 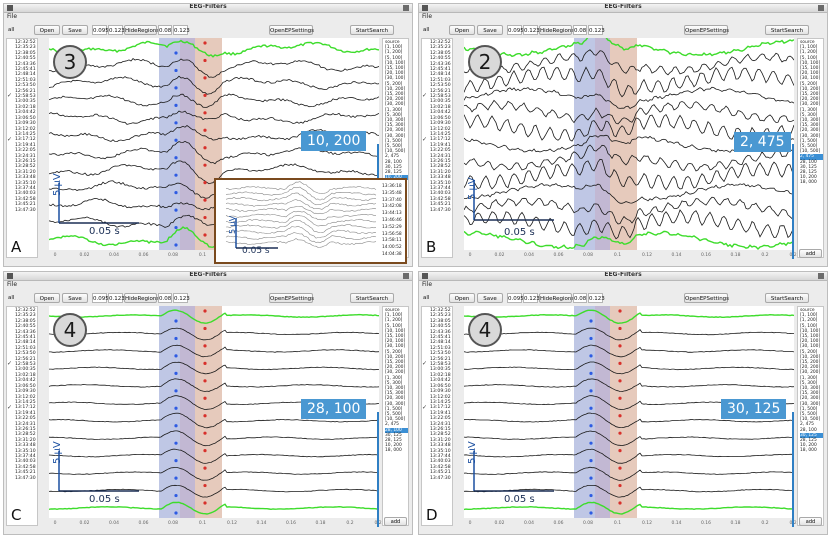 What do you see at coordinates (810, 126) in the screenshot?
I see `filter-list-item: [15, 300]` at bounding box center [810, 126].